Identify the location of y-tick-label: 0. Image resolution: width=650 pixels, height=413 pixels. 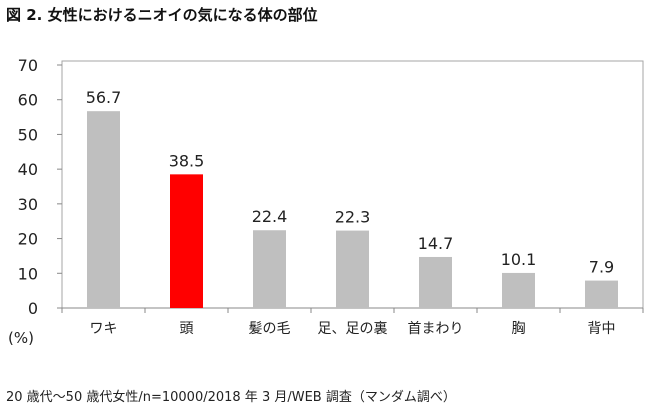
(33, 308).